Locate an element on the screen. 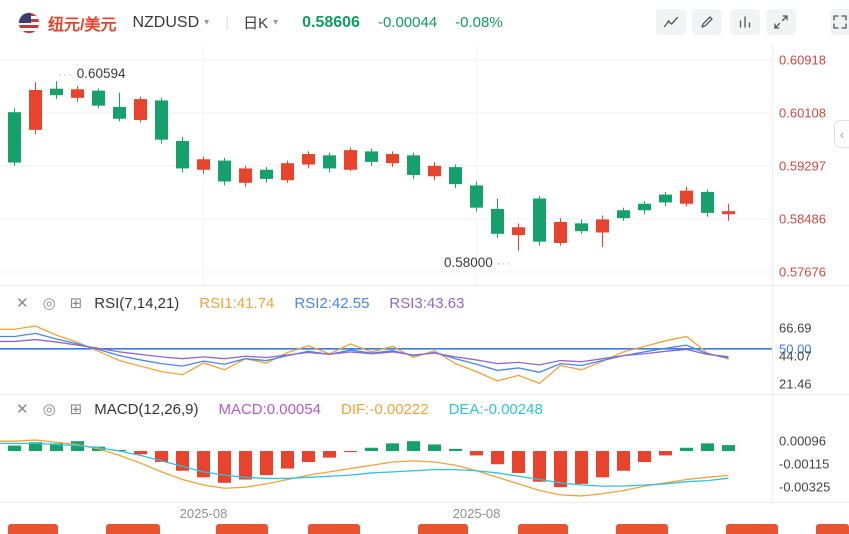 Image resolution: width=849 pixels, height=534 pixels. macd-axis-label: 0.00096 is located at coordinates (802, 441).